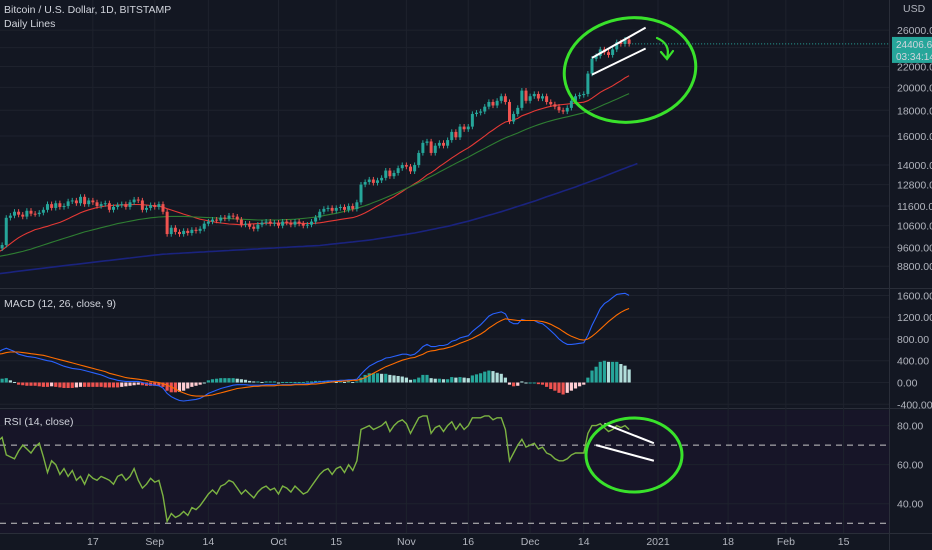 Image resolution: width=932 pixels, height=550 pixels. Describe the element at coordinates (910, 427) in the screenshot. I see `rsi-tick-label: 80.00` at that location.